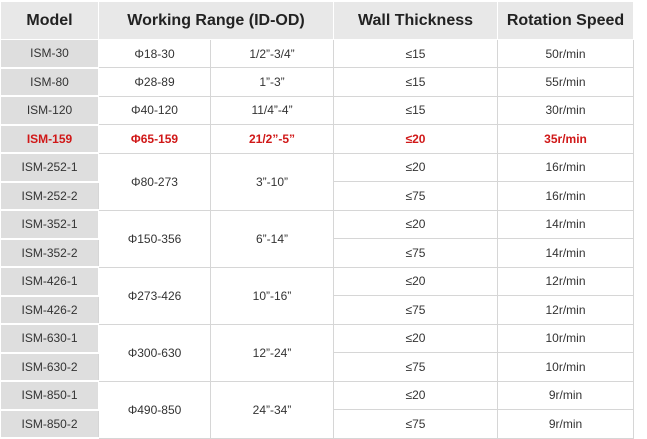  I want to click on range-cell: Φ300-630, so click(154, 352).